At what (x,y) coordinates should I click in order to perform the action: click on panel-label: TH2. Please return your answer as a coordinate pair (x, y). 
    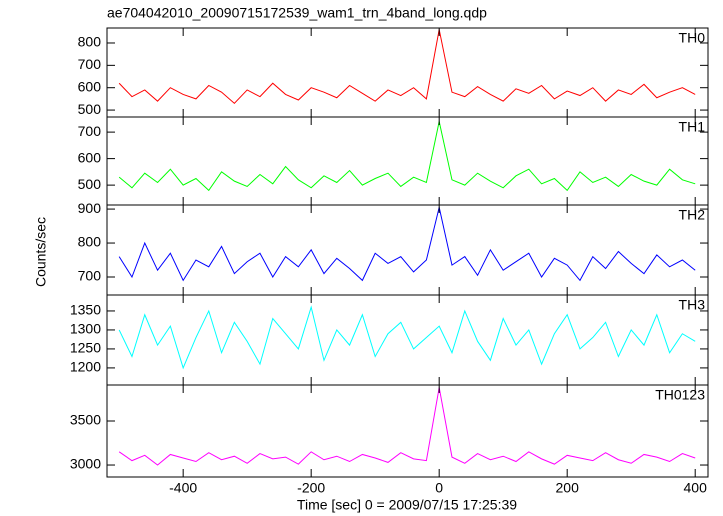
    Looking at the image, I should click on (692, 215).